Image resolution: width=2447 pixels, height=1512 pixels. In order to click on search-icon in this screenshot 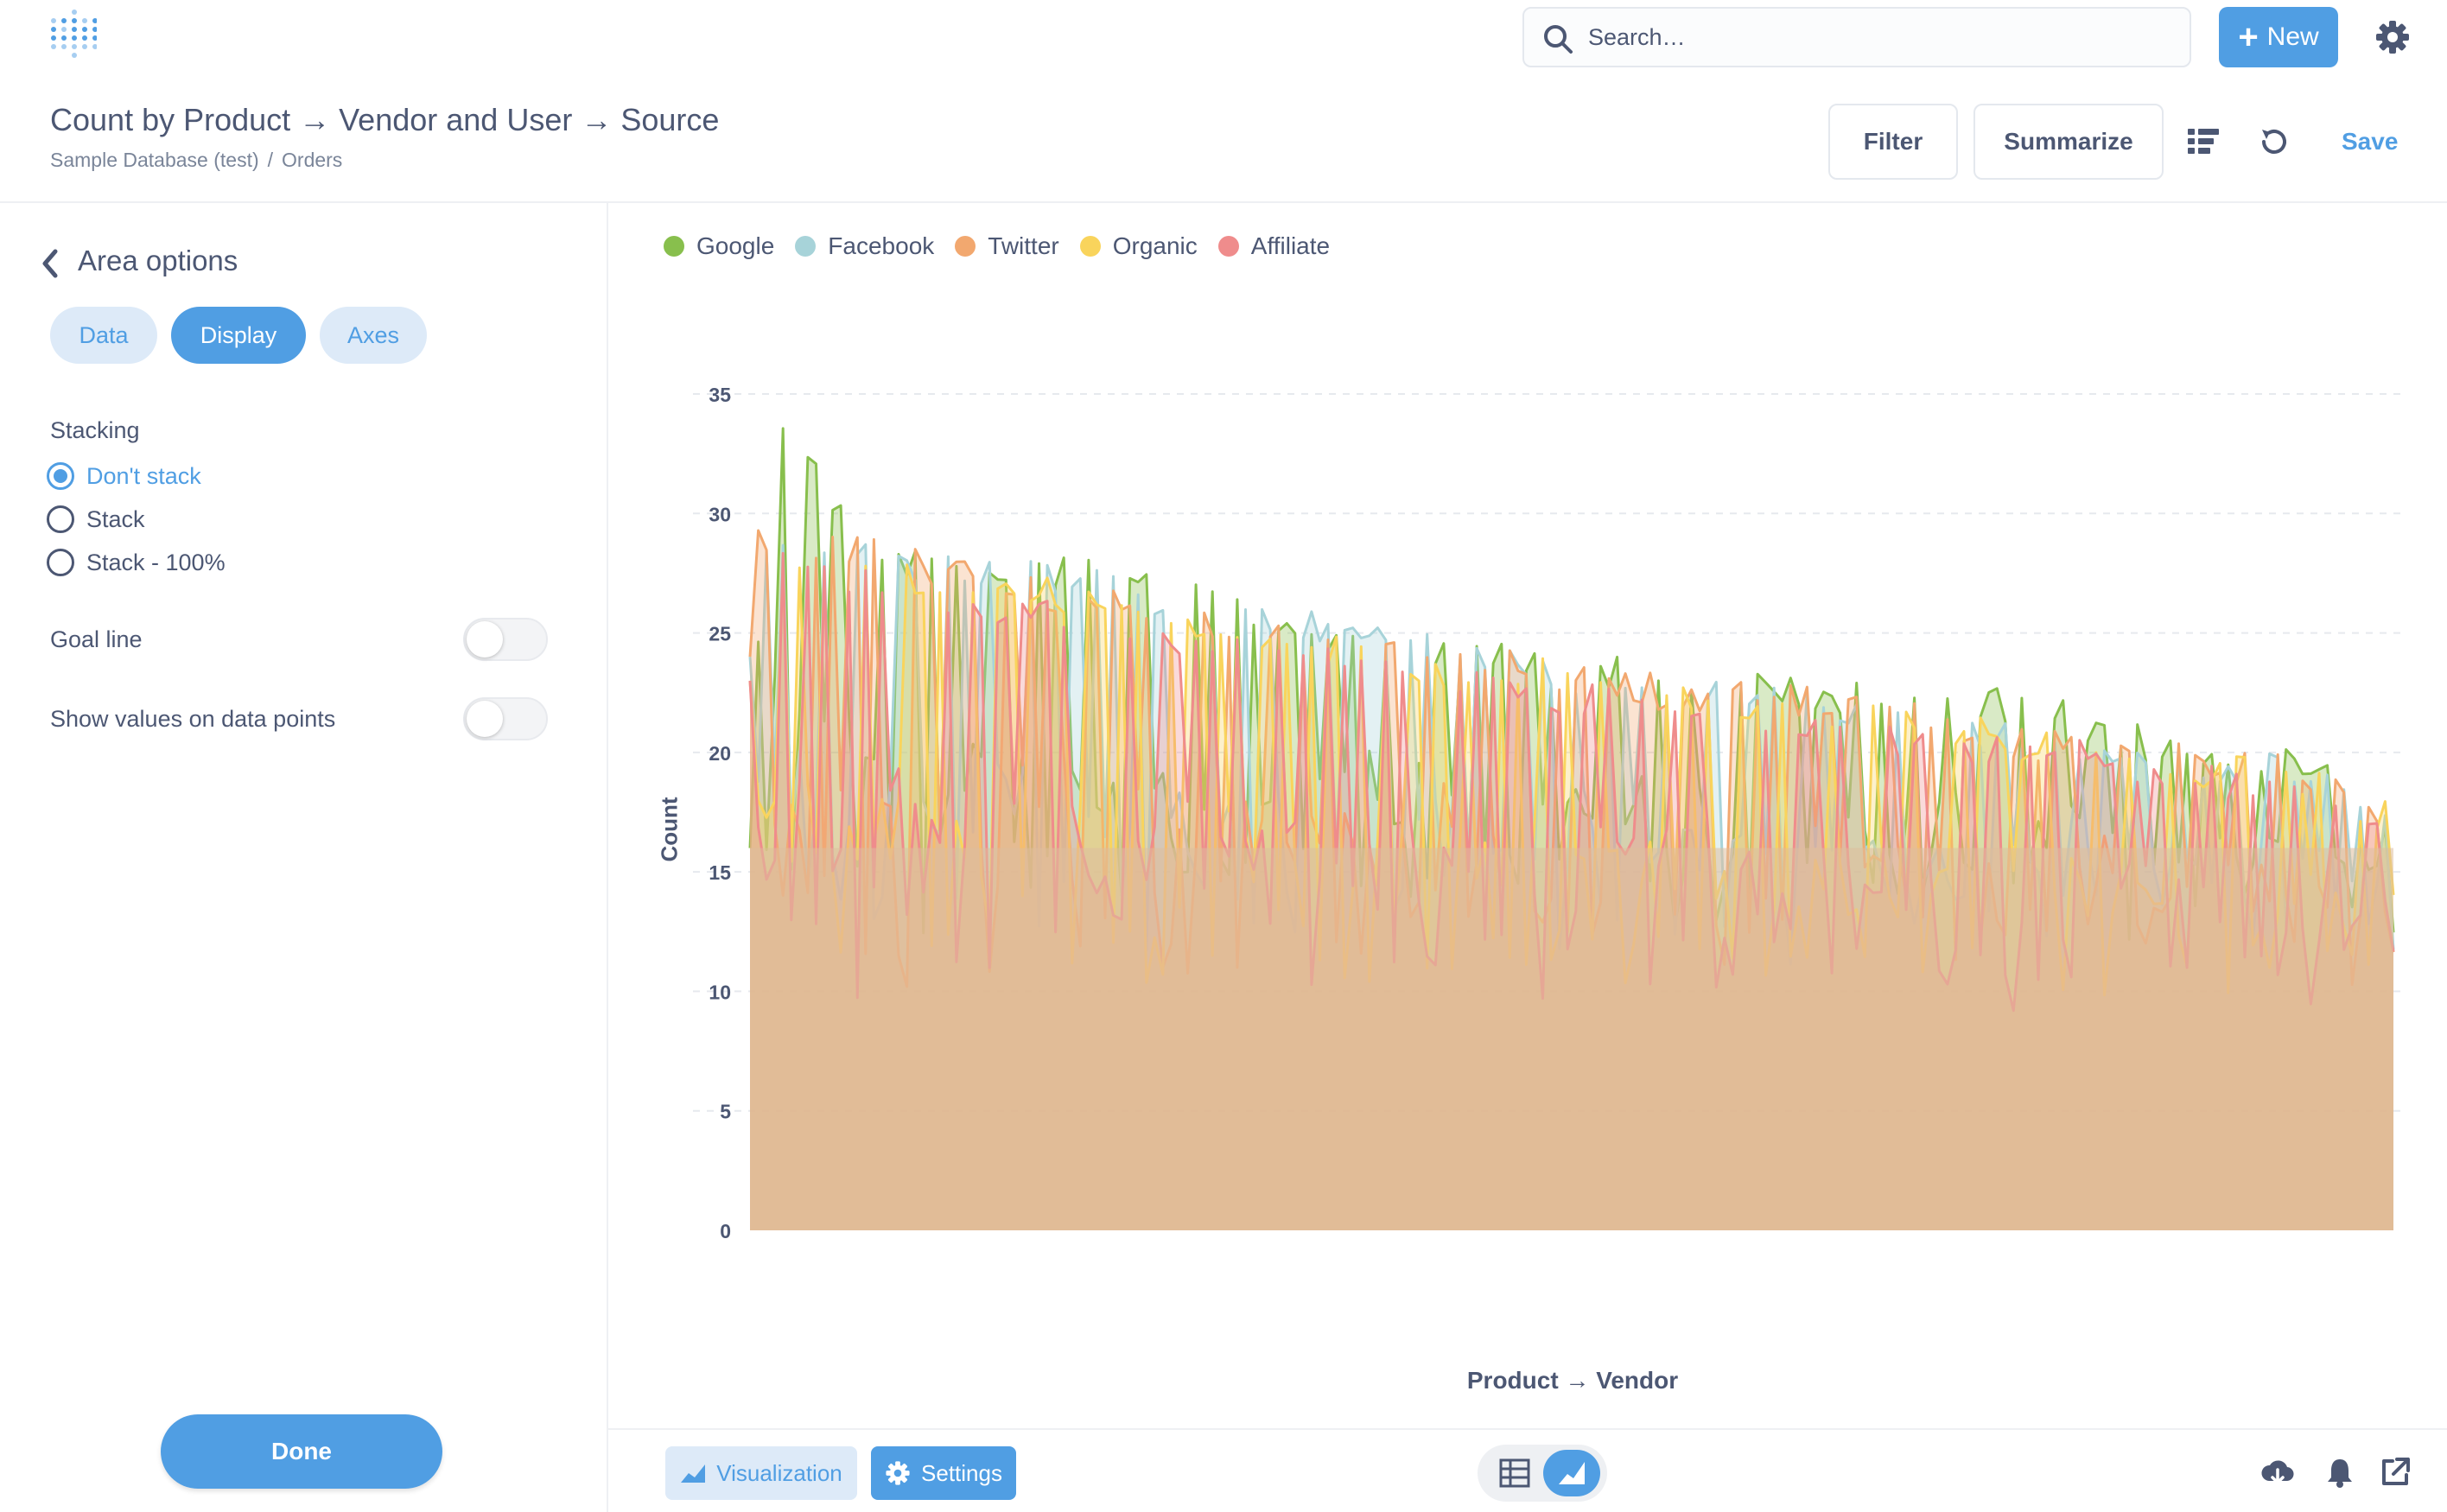, I will do `click(1558, 39)`.